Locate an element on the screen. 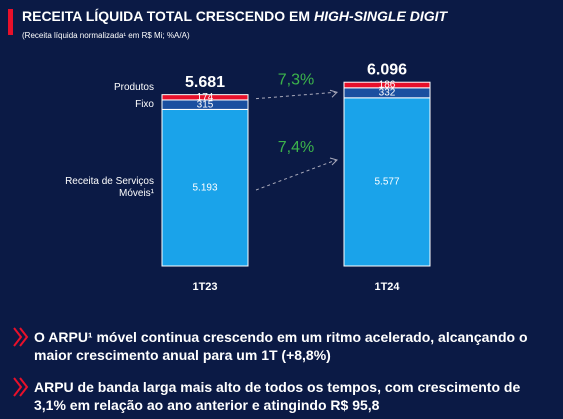 This screenshot has height=419, width=563. value-label: 174 is located at coordinates (205, 97).